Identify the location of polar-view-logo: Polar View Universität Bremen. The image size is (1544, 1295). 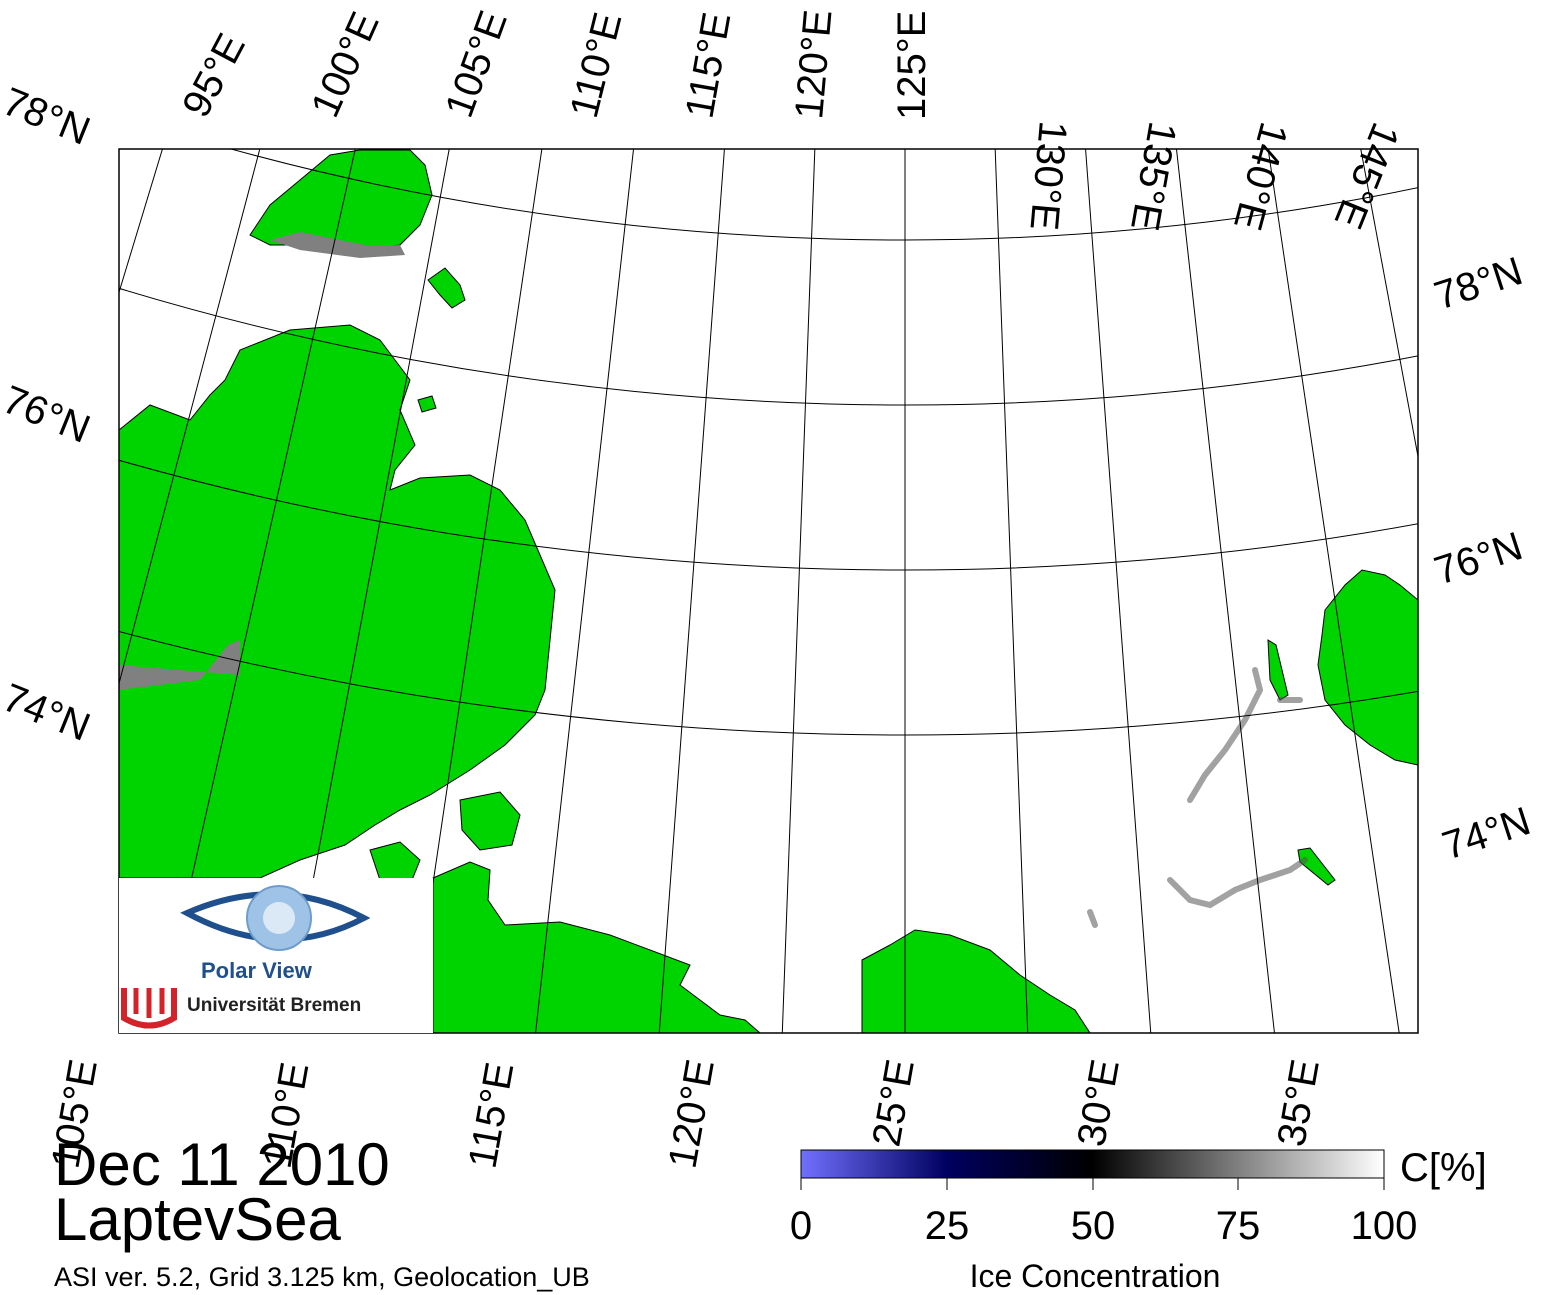
(276, 955).